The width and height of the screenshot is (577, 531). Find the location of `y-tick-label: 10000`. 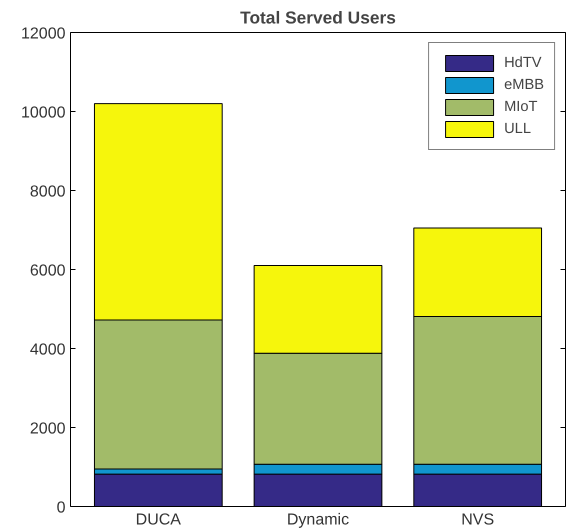

y-tick-label: 10000 is located at coordinates (43, 113).